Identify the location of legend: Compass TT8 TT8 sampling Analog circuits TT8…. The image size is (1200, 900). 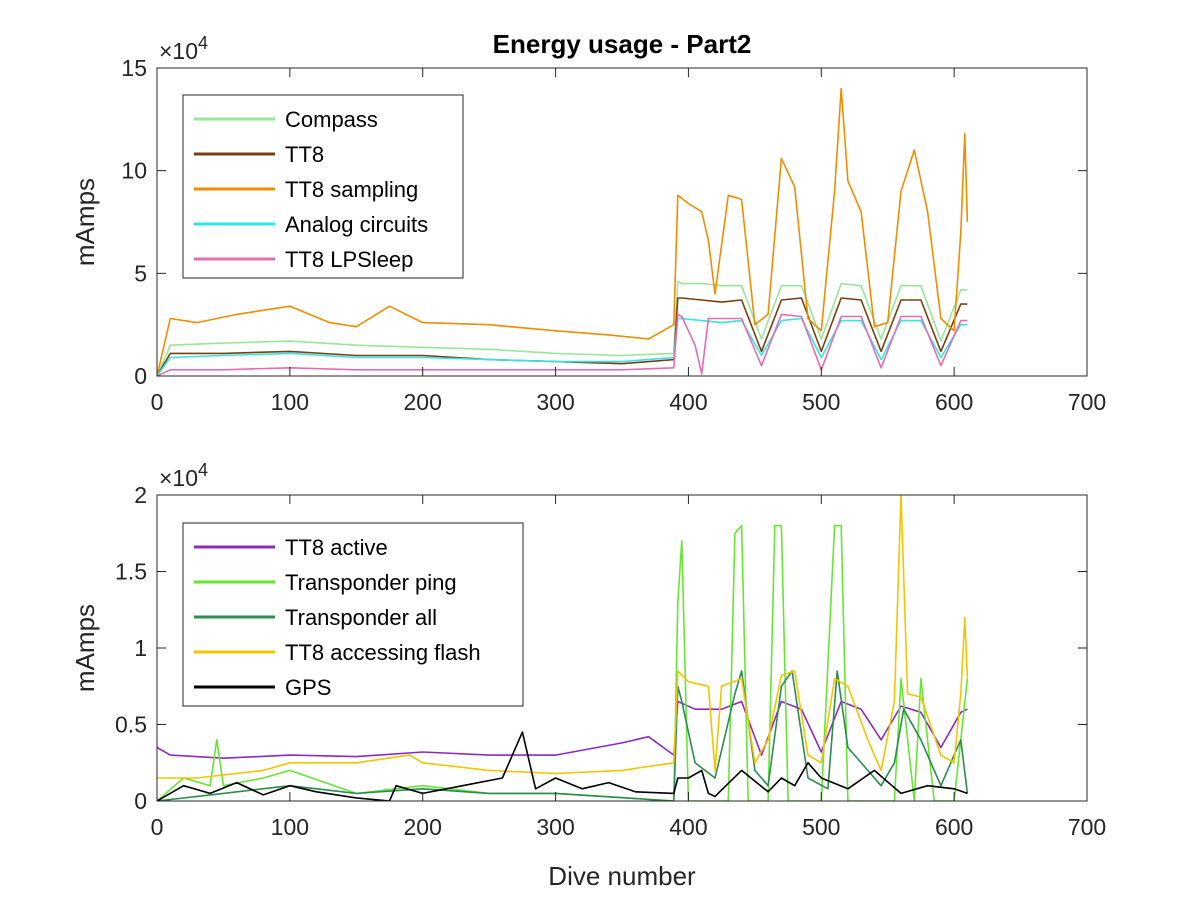
(323, 186).